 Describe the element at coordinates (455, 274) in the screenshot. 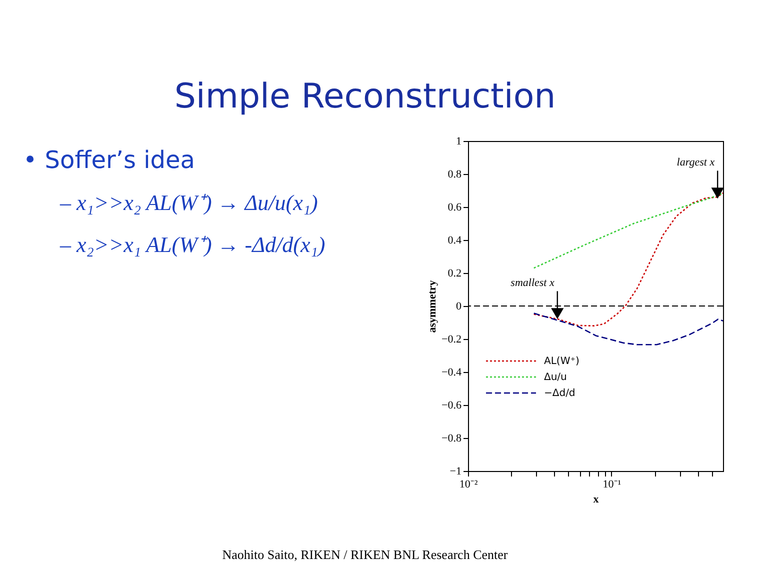

I see `y-tick-label: 0.2` at that location.